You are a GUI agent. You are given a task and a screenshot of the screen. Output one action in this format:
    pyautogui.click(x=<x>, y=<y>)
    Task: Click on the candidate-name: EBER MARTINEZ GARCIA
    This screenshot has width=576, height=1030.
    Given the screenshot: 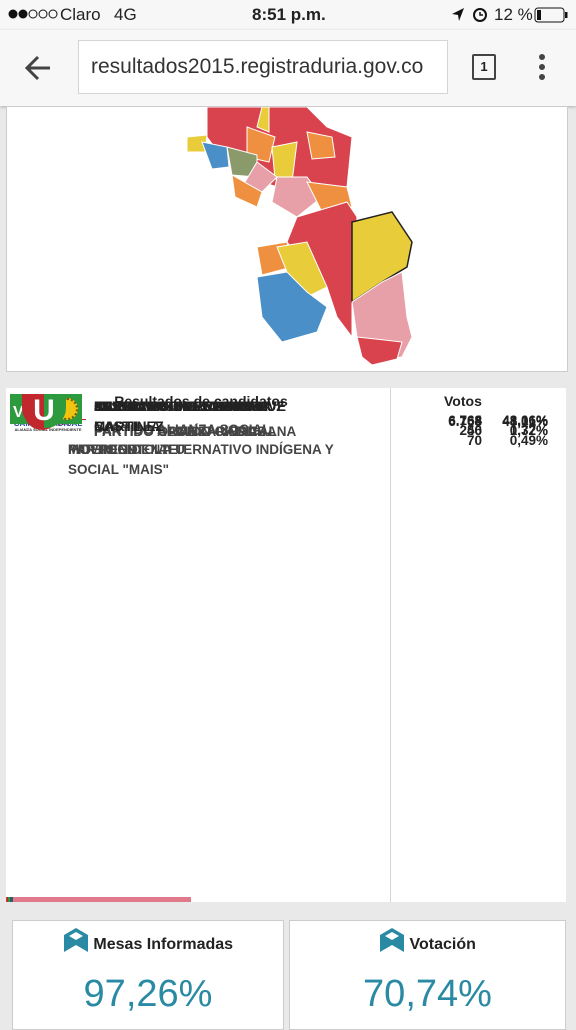 What is the action you would take?
    pyautogui.click(x=178, y=406)
    